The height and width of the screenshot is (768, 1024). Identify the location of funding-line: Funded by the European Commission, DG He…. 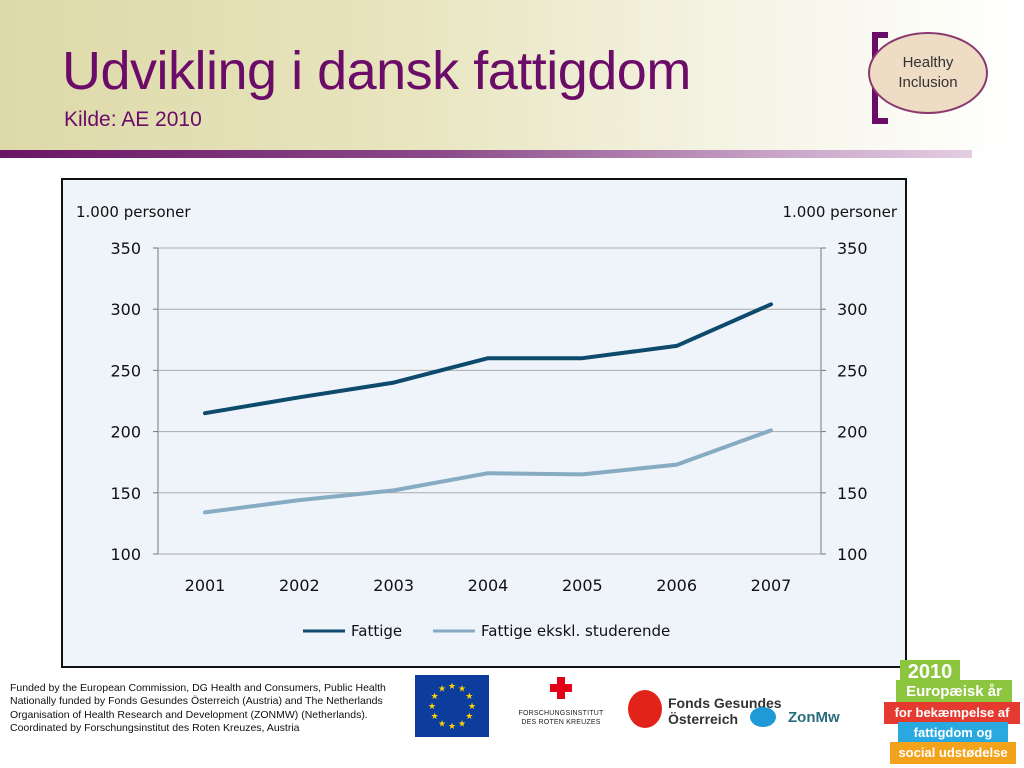
(198, 688).